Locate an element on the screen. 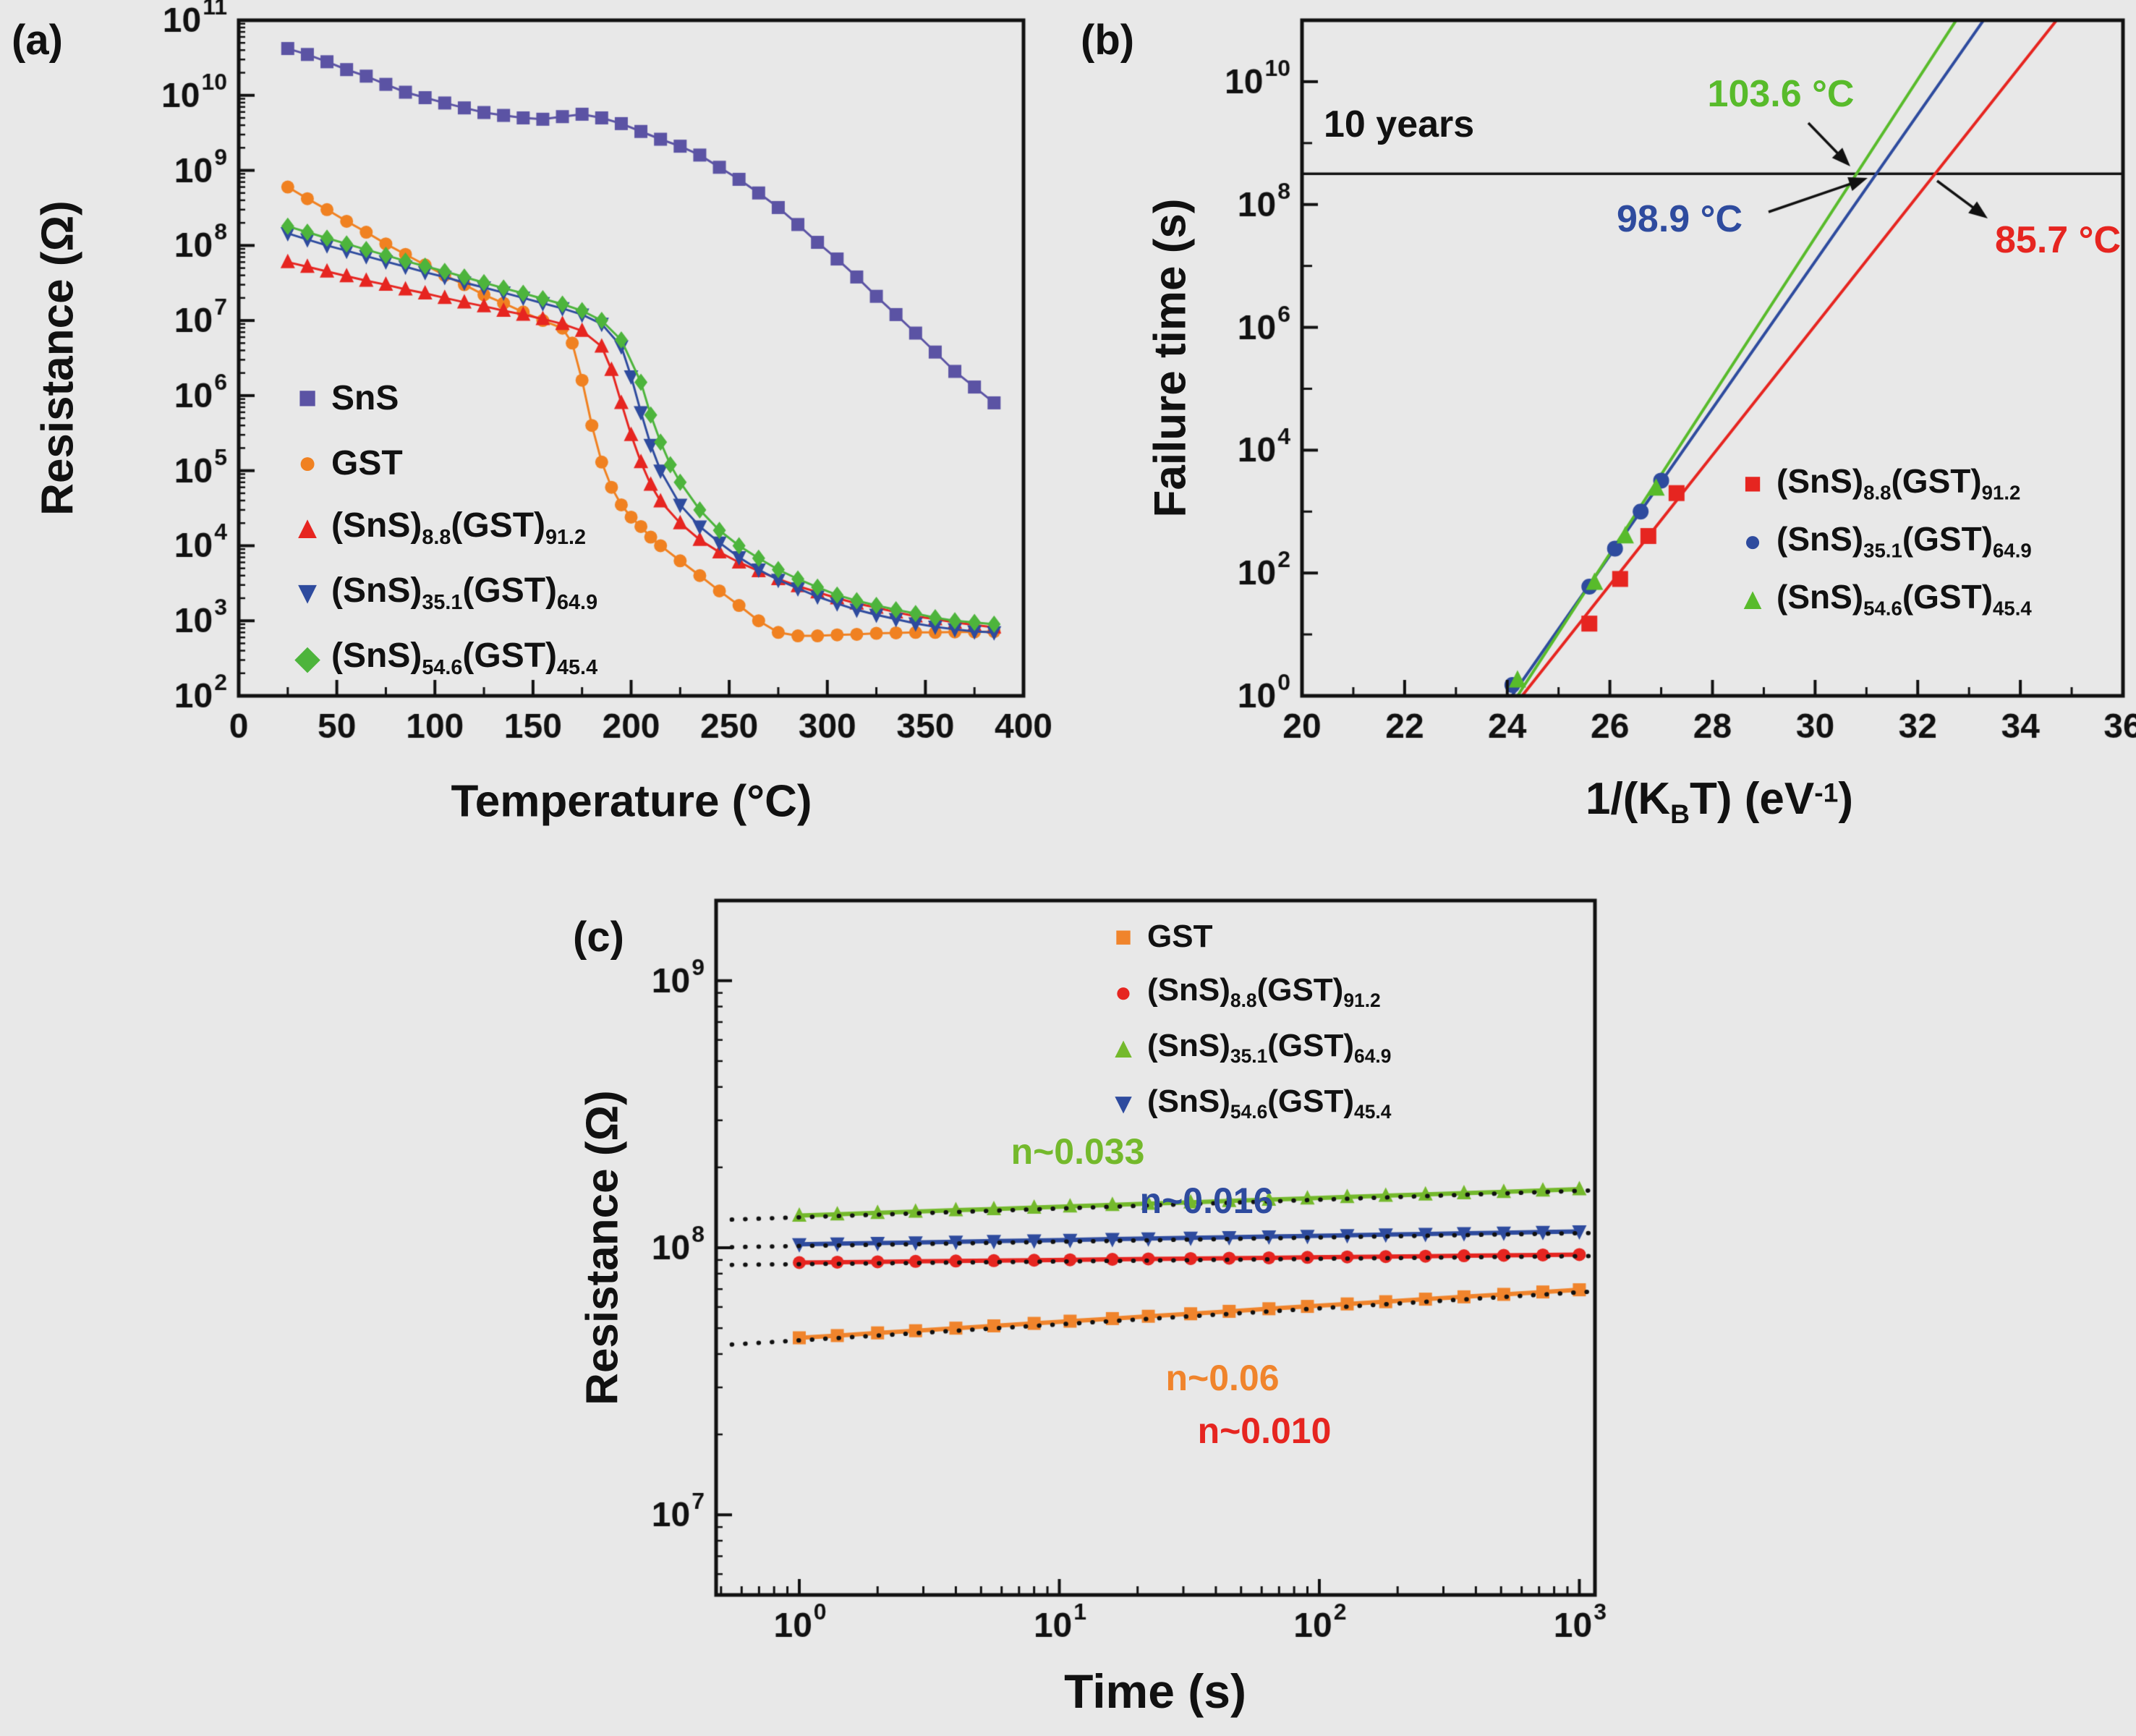  legend-item-sns35: ● (SnS)35.1(GST)64.9 is located at coordinates (1880, 541).